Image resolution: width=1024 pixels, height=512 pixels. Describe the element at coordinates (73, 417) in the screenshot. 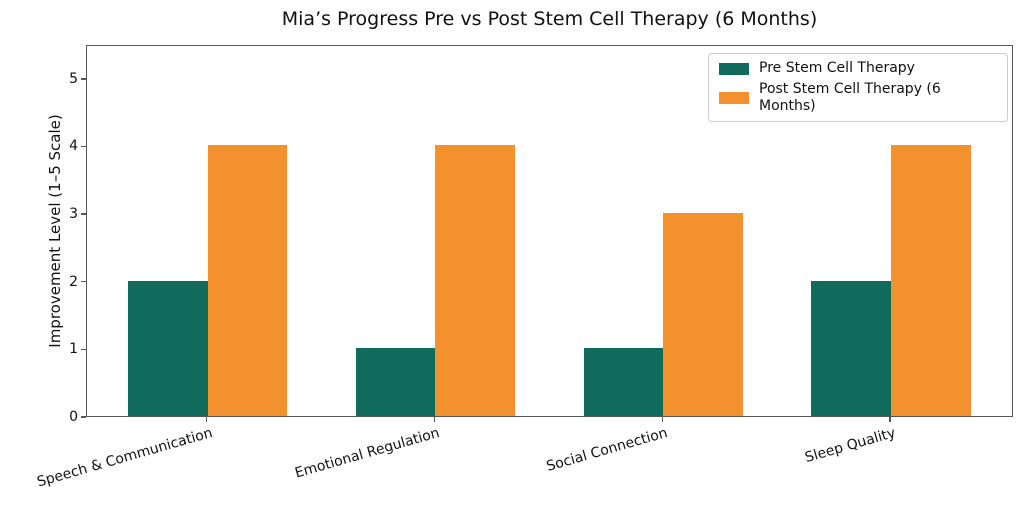

I see `y-tick-label: 0` at that location.